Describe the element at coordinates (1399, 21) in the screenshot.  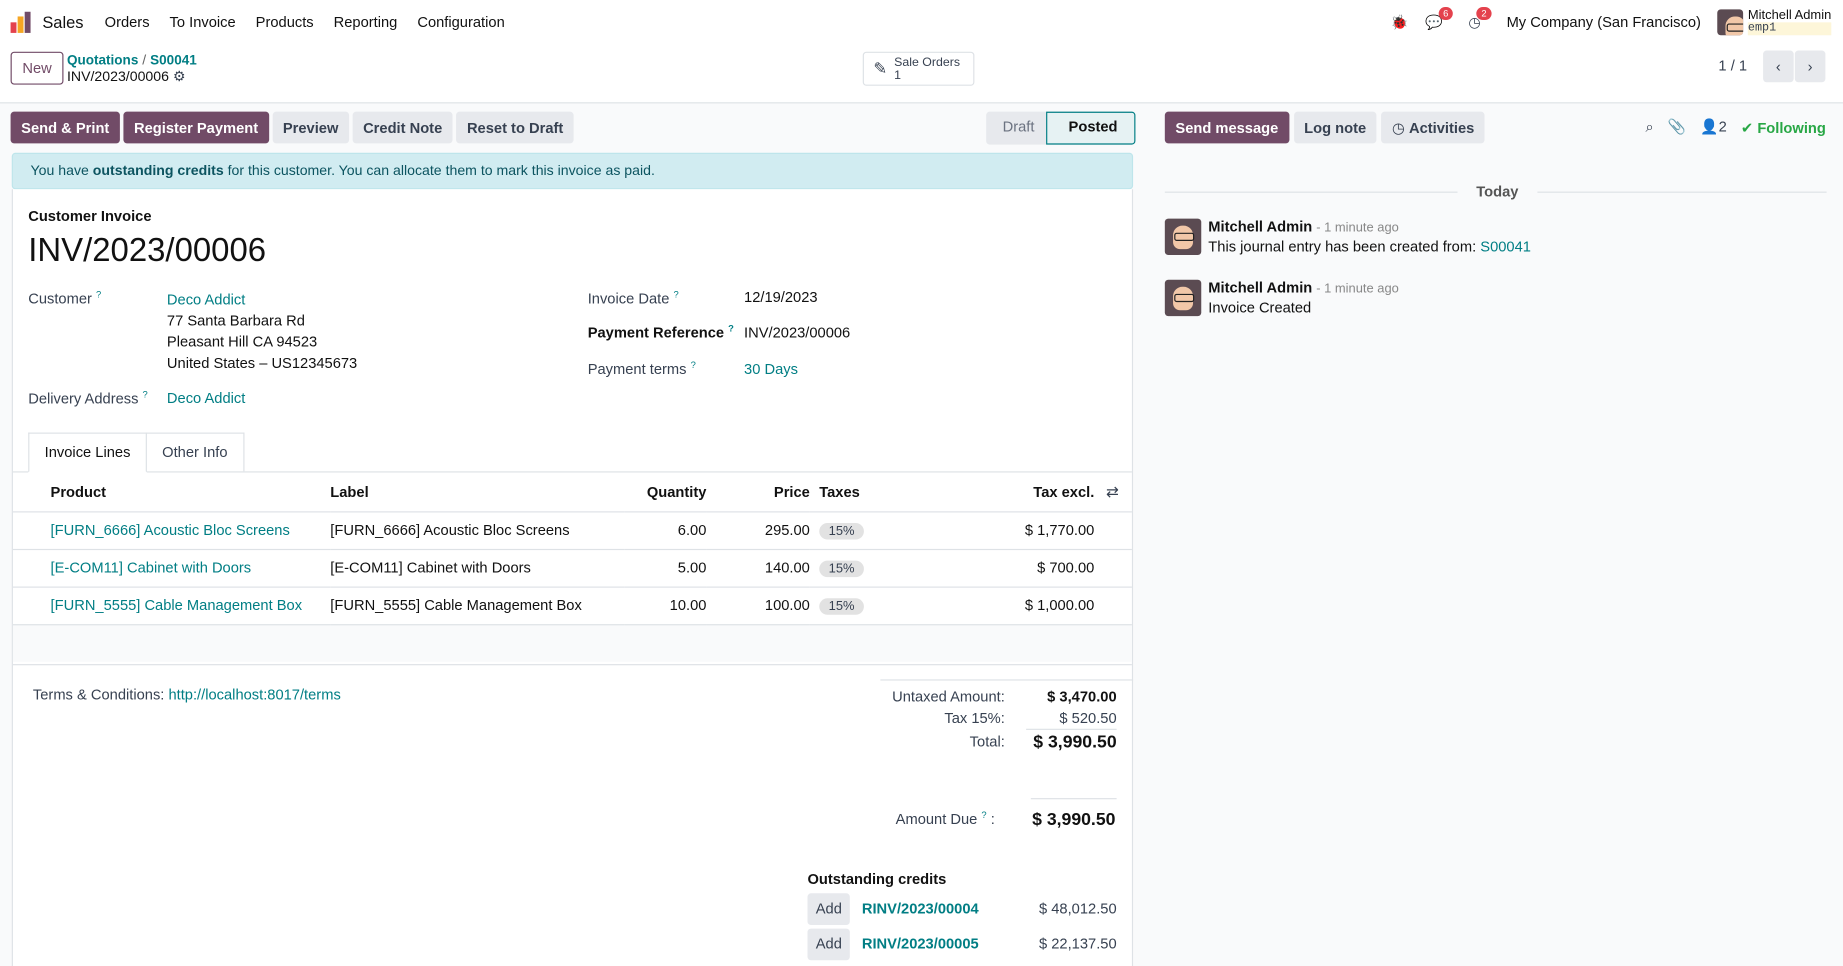
I see `debug-bug-icon: 🐞` at that location.